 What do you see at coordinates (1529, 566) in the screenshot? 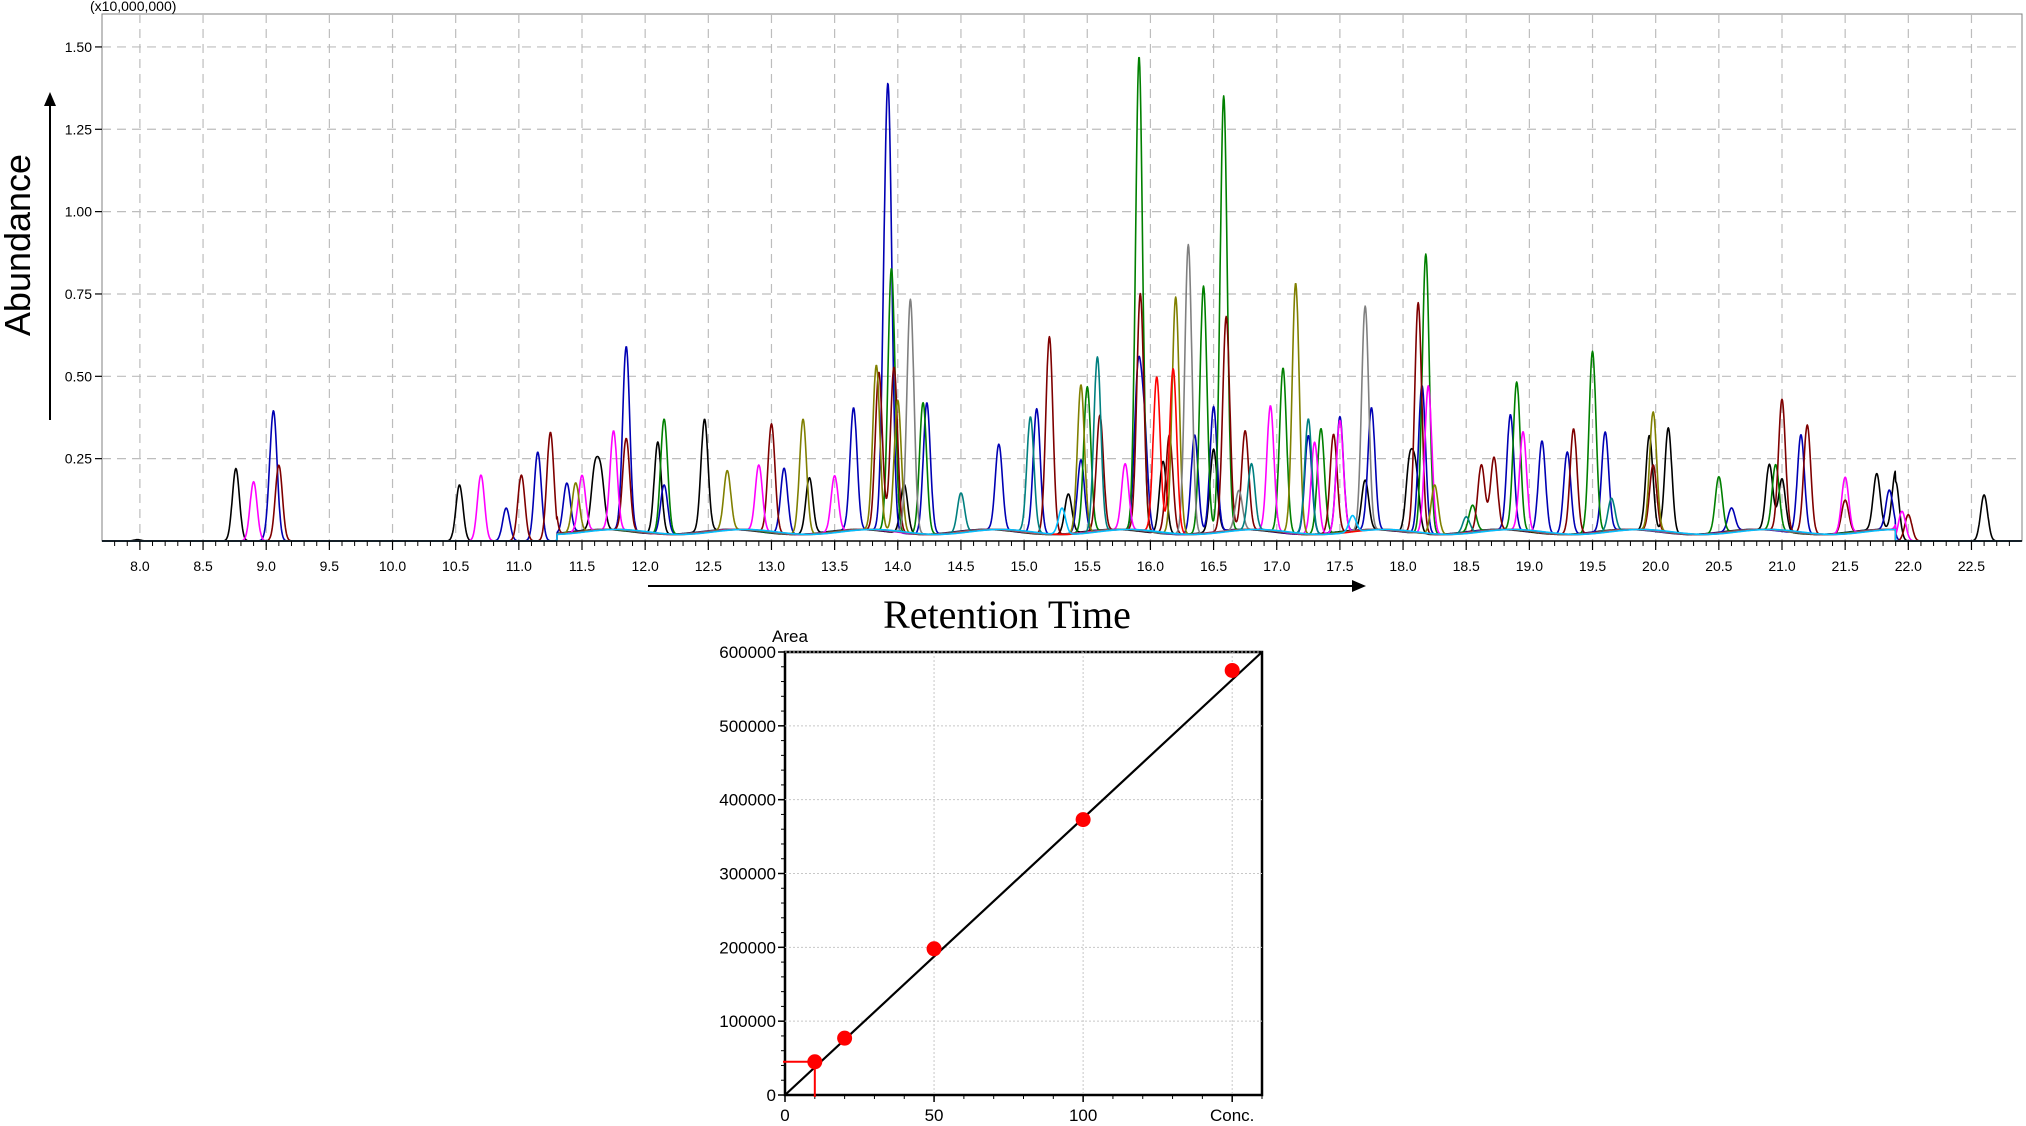
I see `x-tick-label: 19.0` at bounding box center [1529, 566].